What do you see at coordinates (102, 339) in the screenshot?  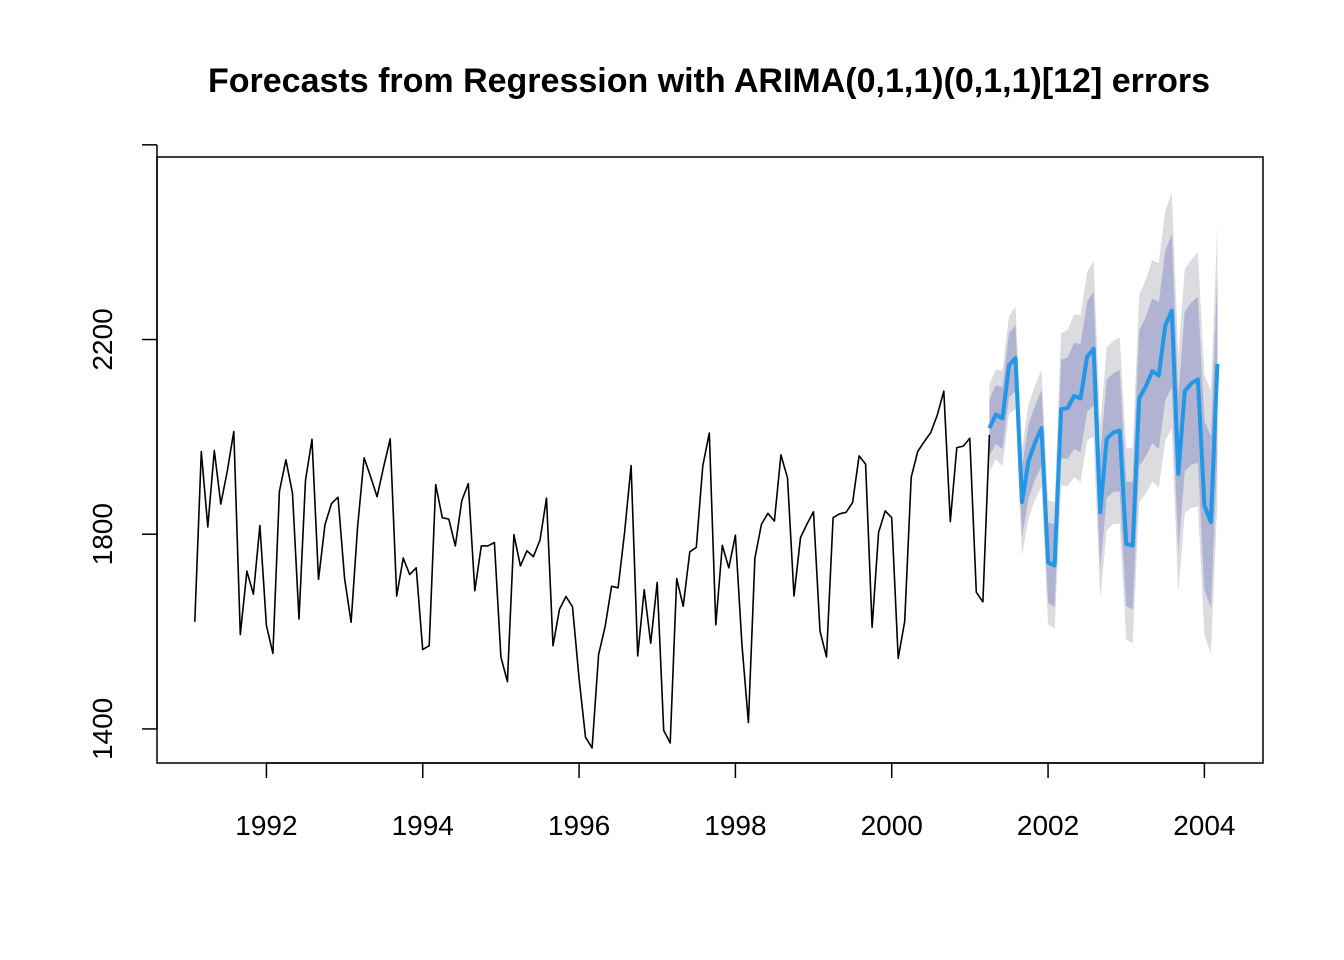 I see `y-tick-label: 2200` at bounding box center [102, 339].